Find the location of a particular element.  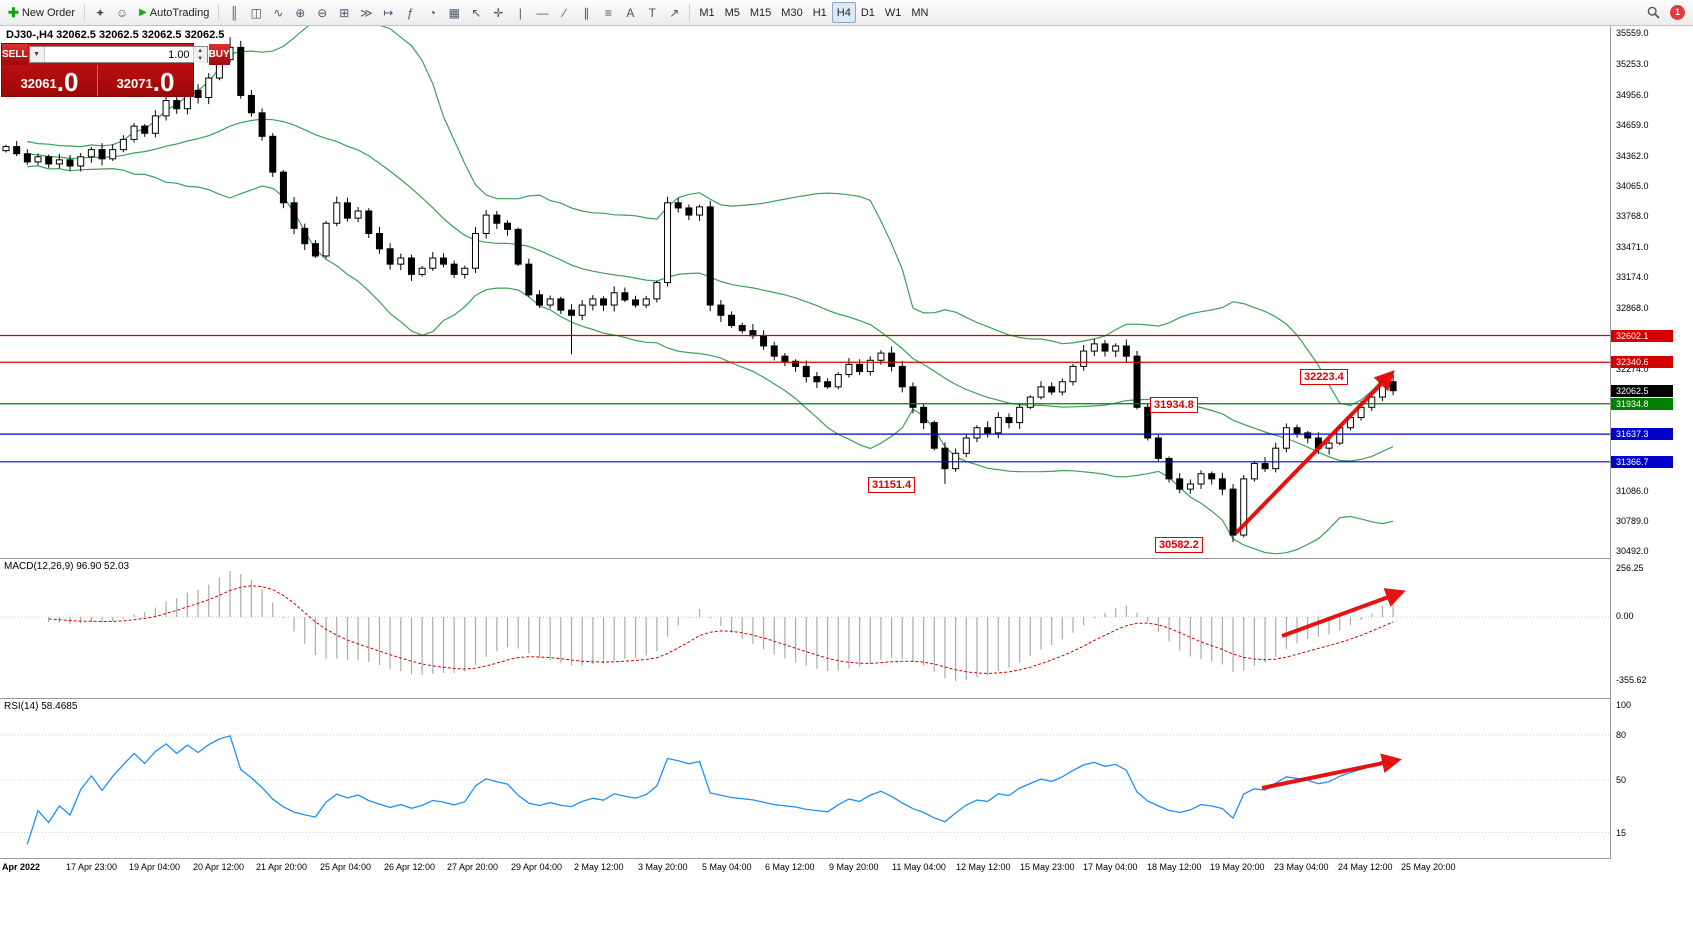

equidistant-channel-button: ∥ is located at coordinates (586, 12).